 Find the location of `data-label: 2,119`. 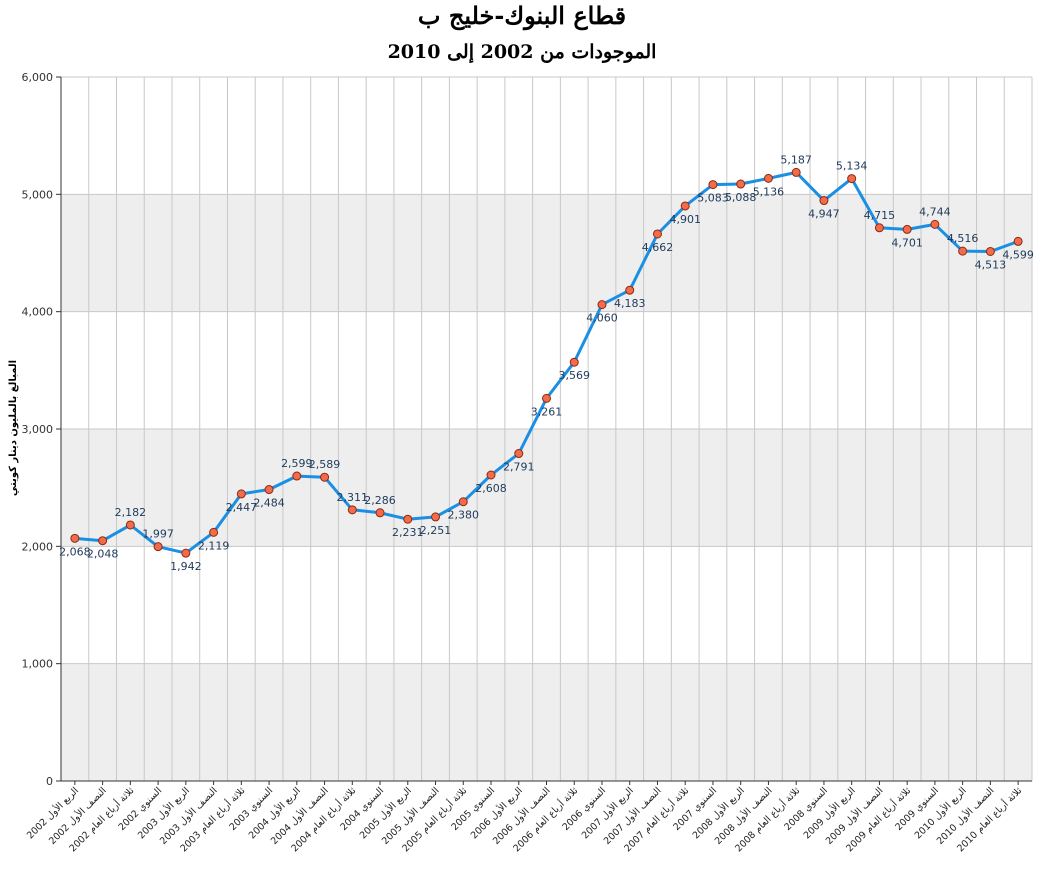

data-label: 2,119 is located at coordinates (214, 545).